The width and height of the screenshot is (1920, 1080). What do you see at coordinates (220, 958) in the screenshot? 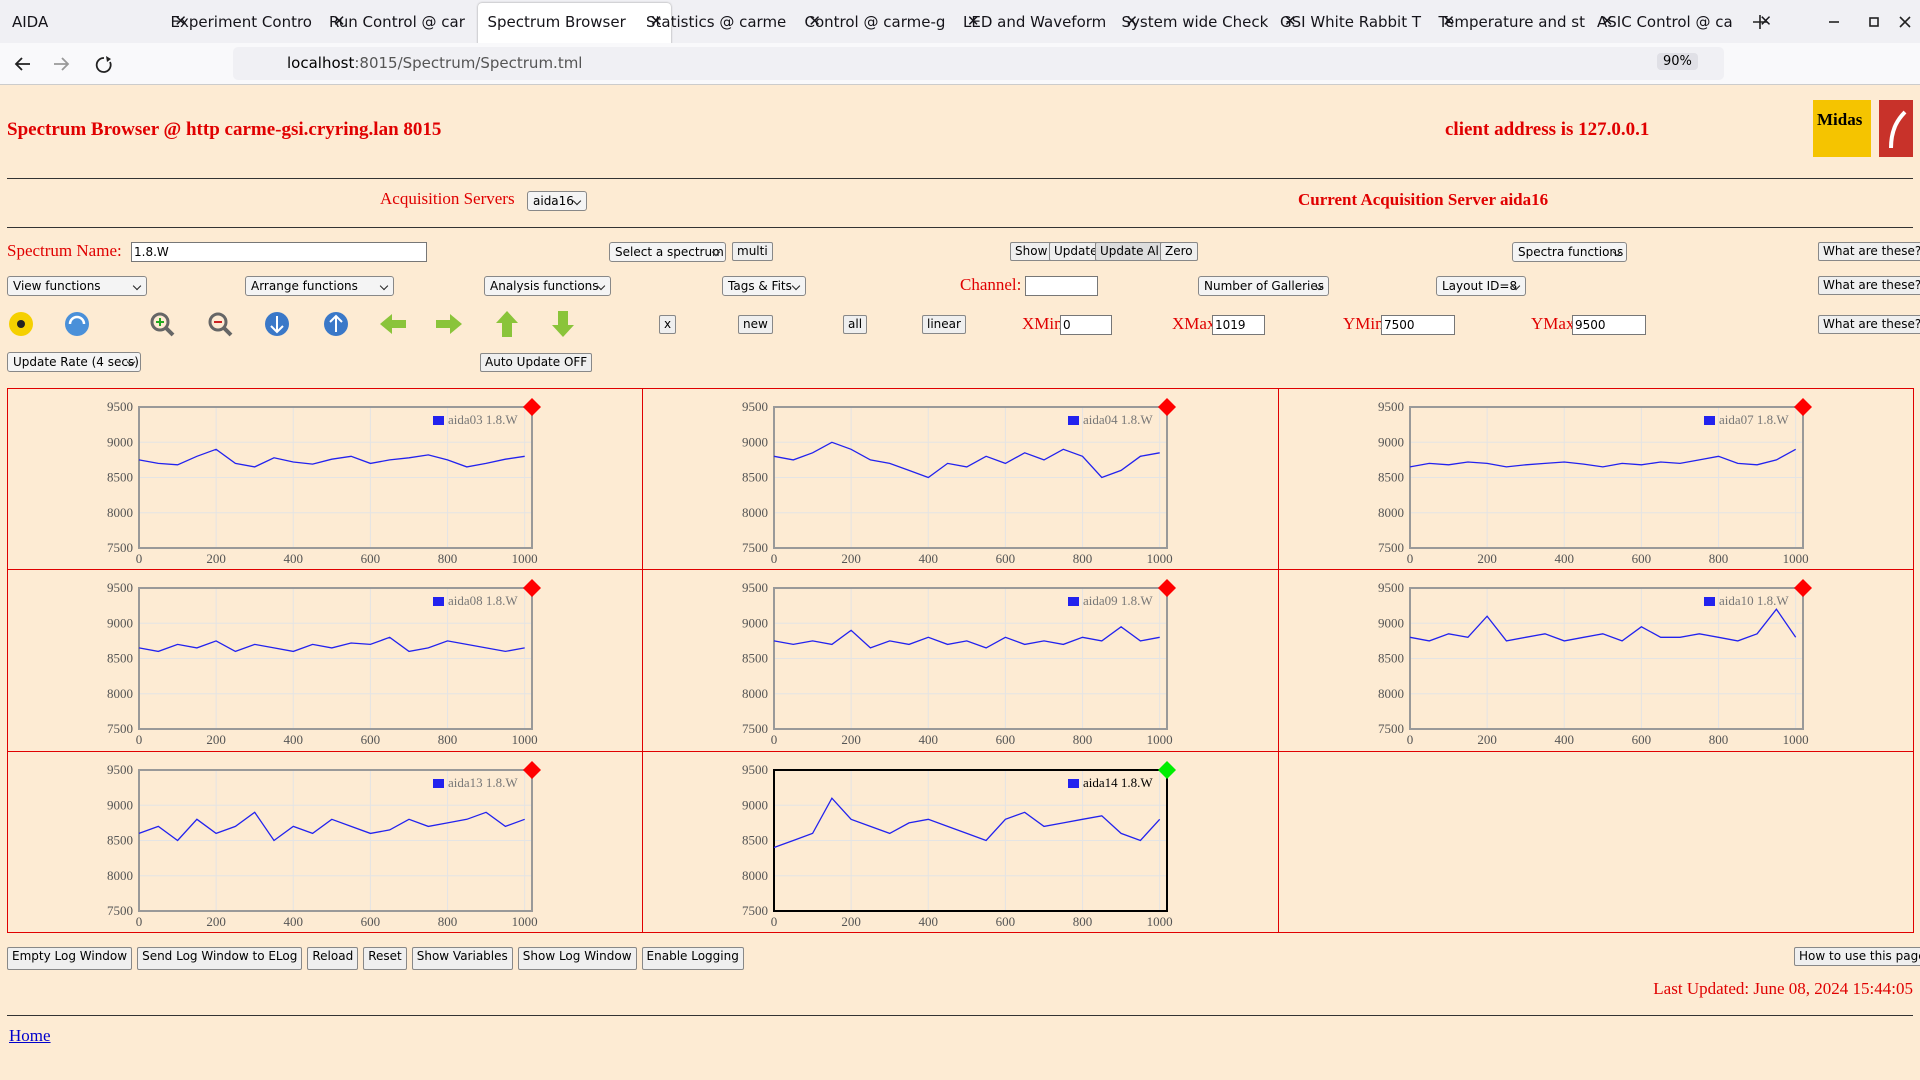
I see `log-button: Send Log Window to ELog` at bounding box center [220, 958].